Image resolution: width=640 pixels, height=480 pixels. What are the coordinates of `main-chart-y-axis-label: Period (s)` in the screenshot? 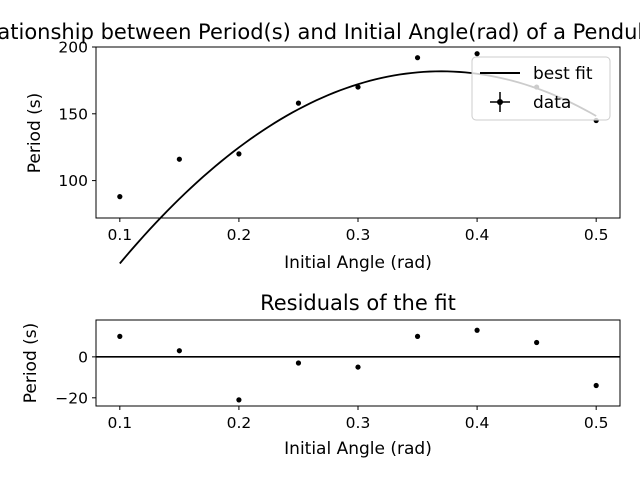 It's located at (35, 133).